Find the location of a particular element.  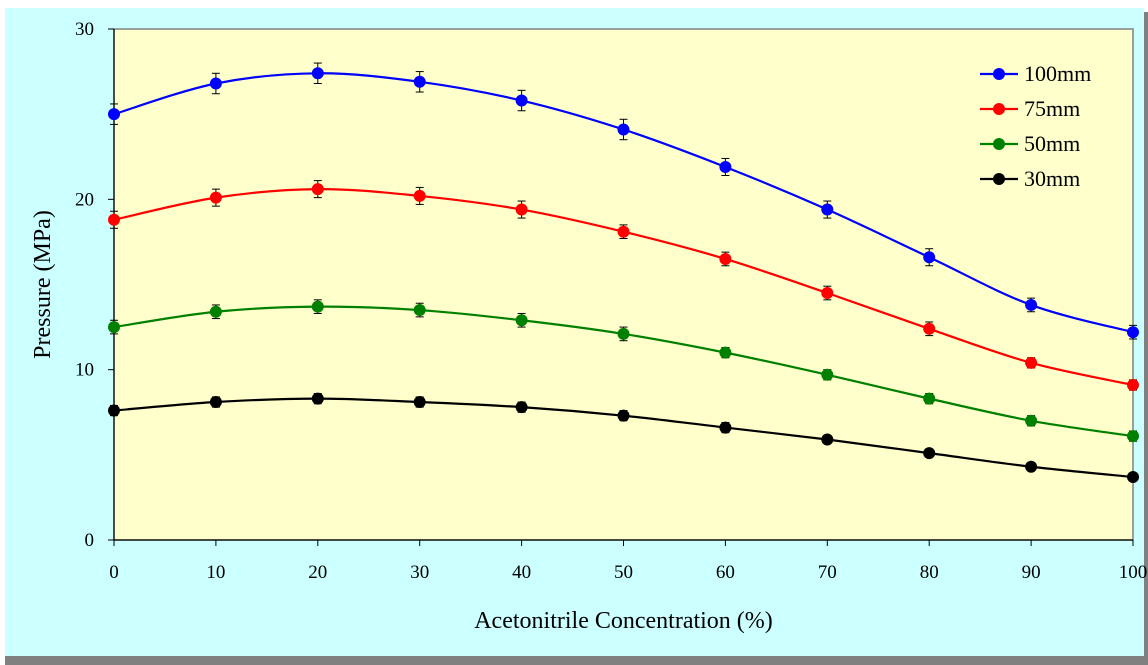

legend-item-30mm: 30mm is located at coordinates (1030, 178).